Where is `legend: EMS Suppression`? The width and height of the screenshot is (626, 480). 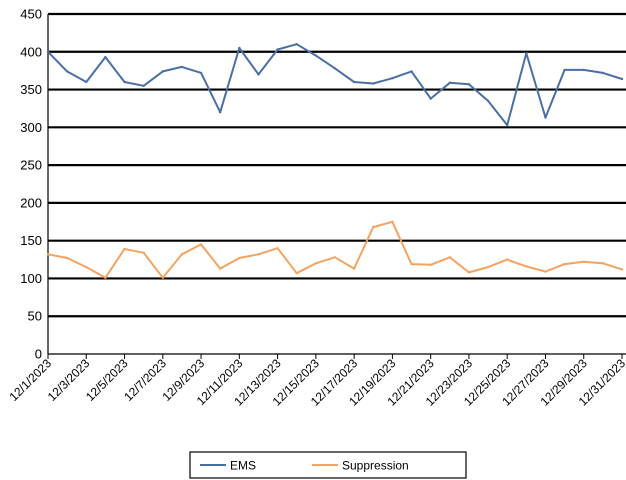
legend: EMS Suppression is located at coordinates (328, 465).